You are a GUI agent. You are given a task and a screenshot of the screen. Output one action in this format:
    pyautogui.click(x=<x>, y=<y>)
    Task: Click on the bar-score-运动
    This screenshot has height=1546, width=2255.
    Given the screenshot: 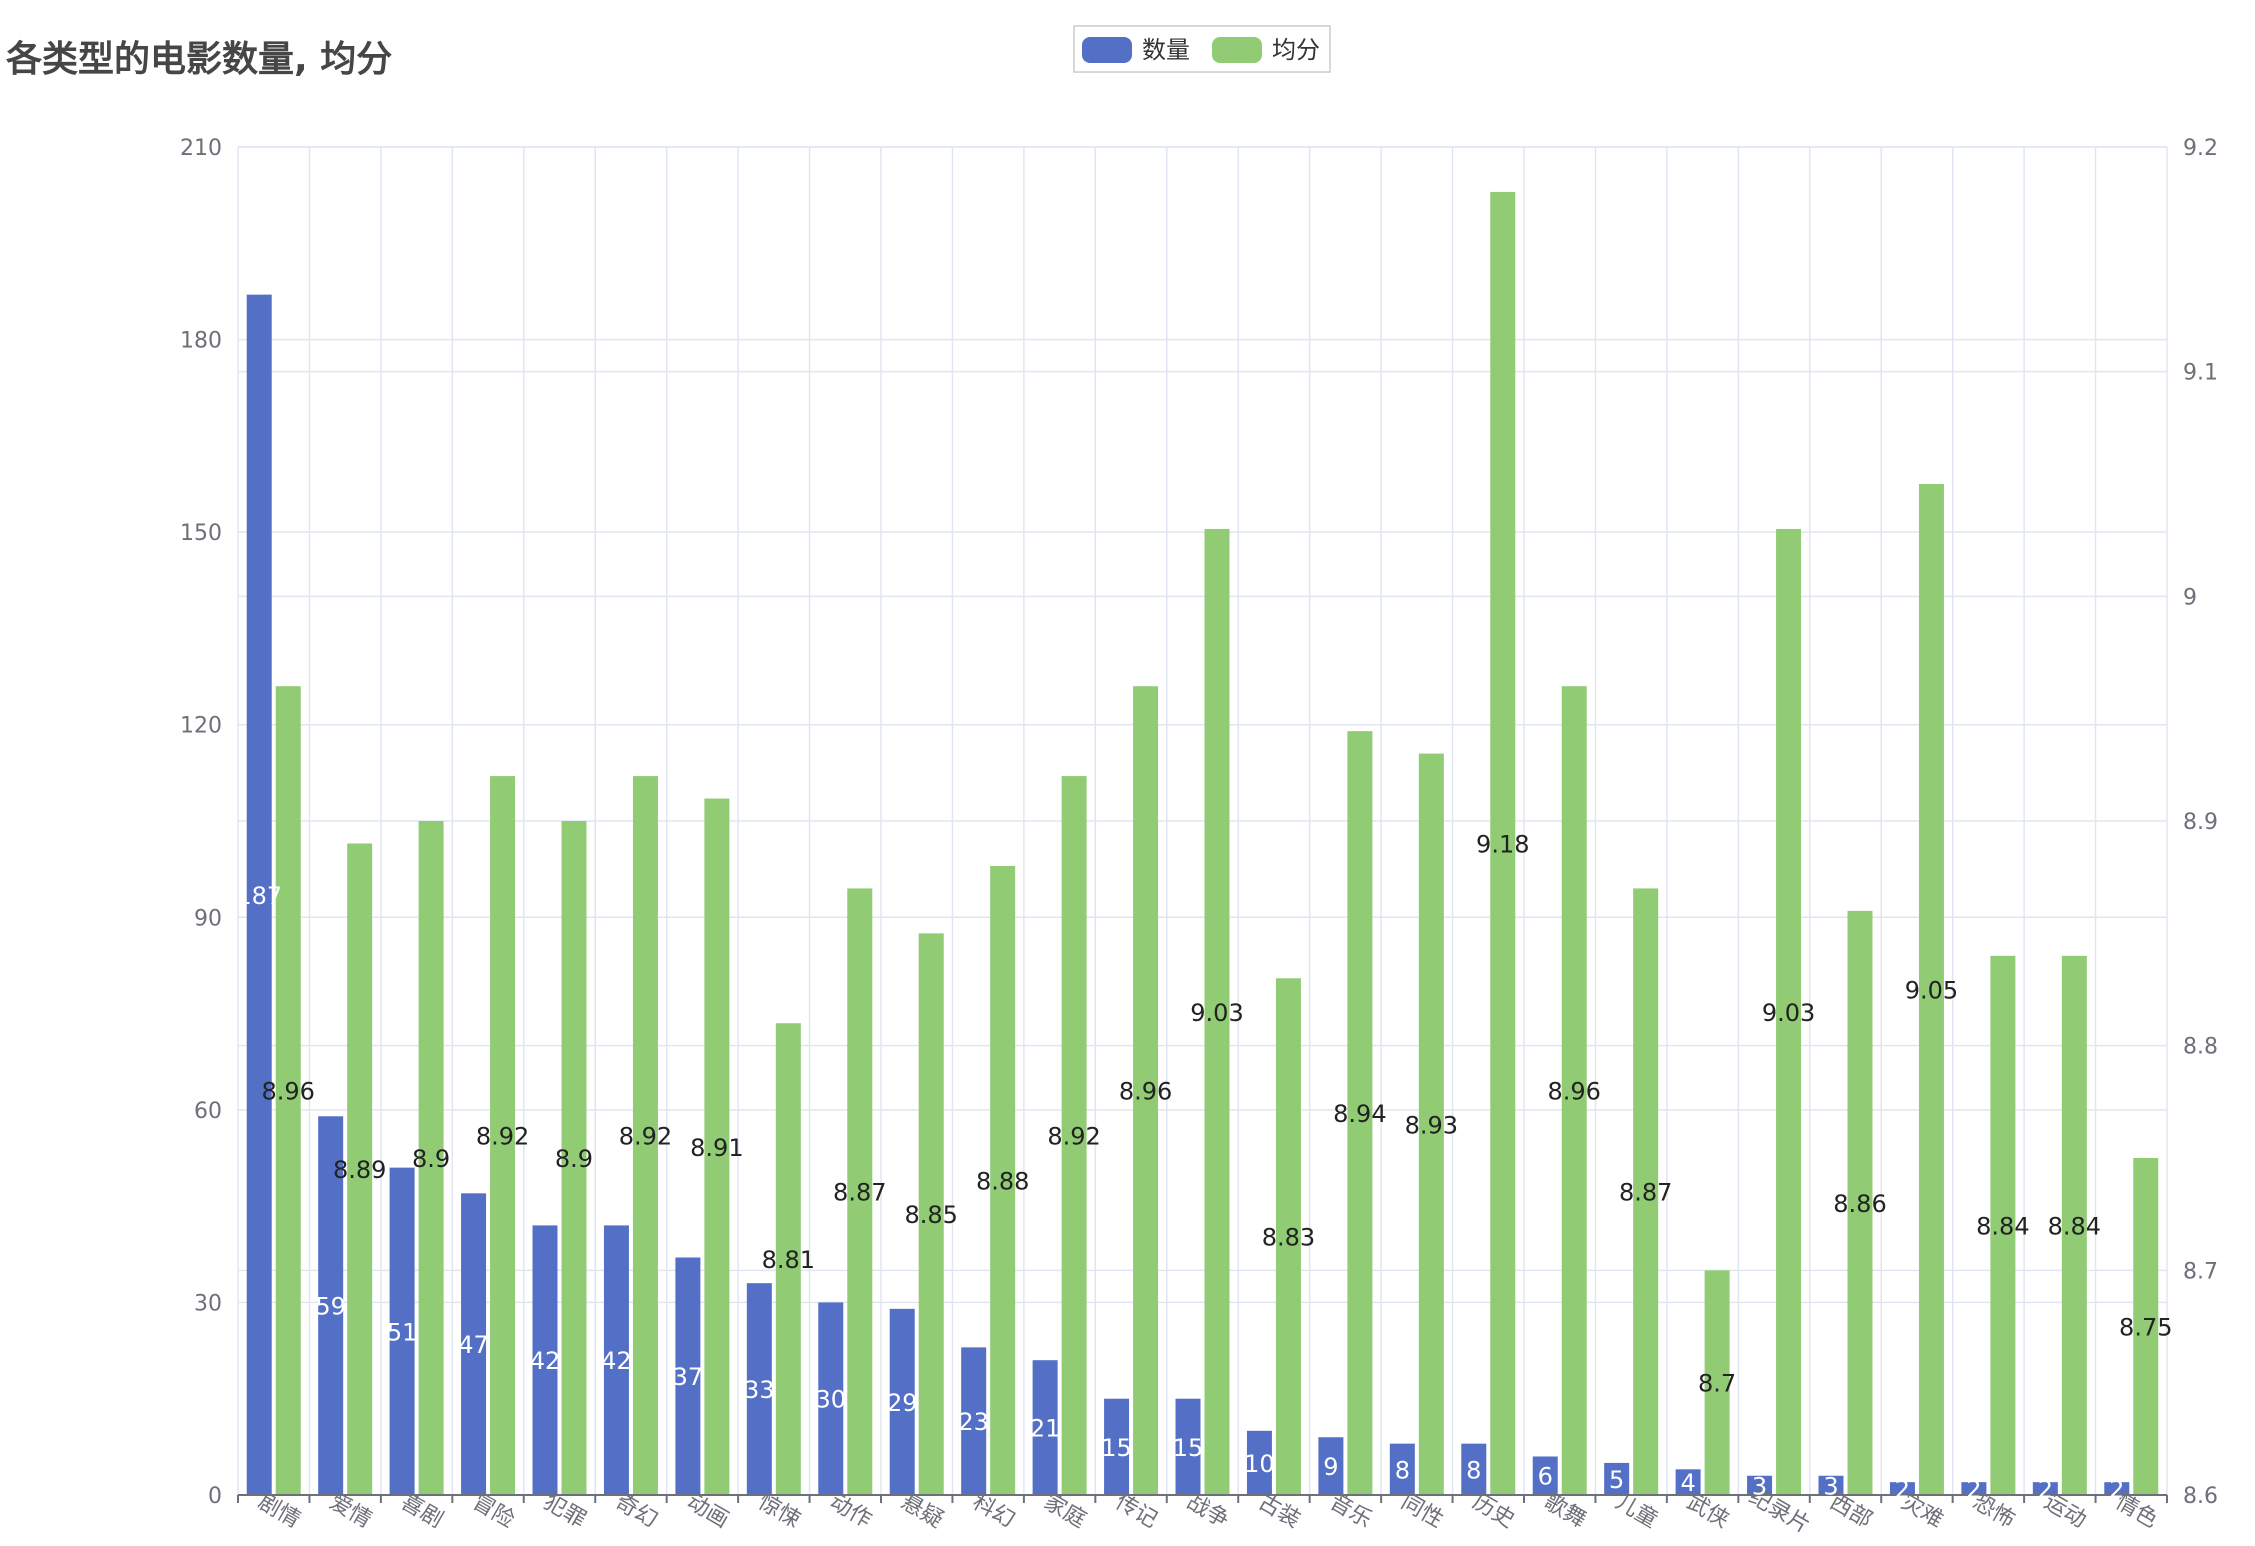 What is the action you would take?
    pyautogui.click(x=2074, y=1225)
    